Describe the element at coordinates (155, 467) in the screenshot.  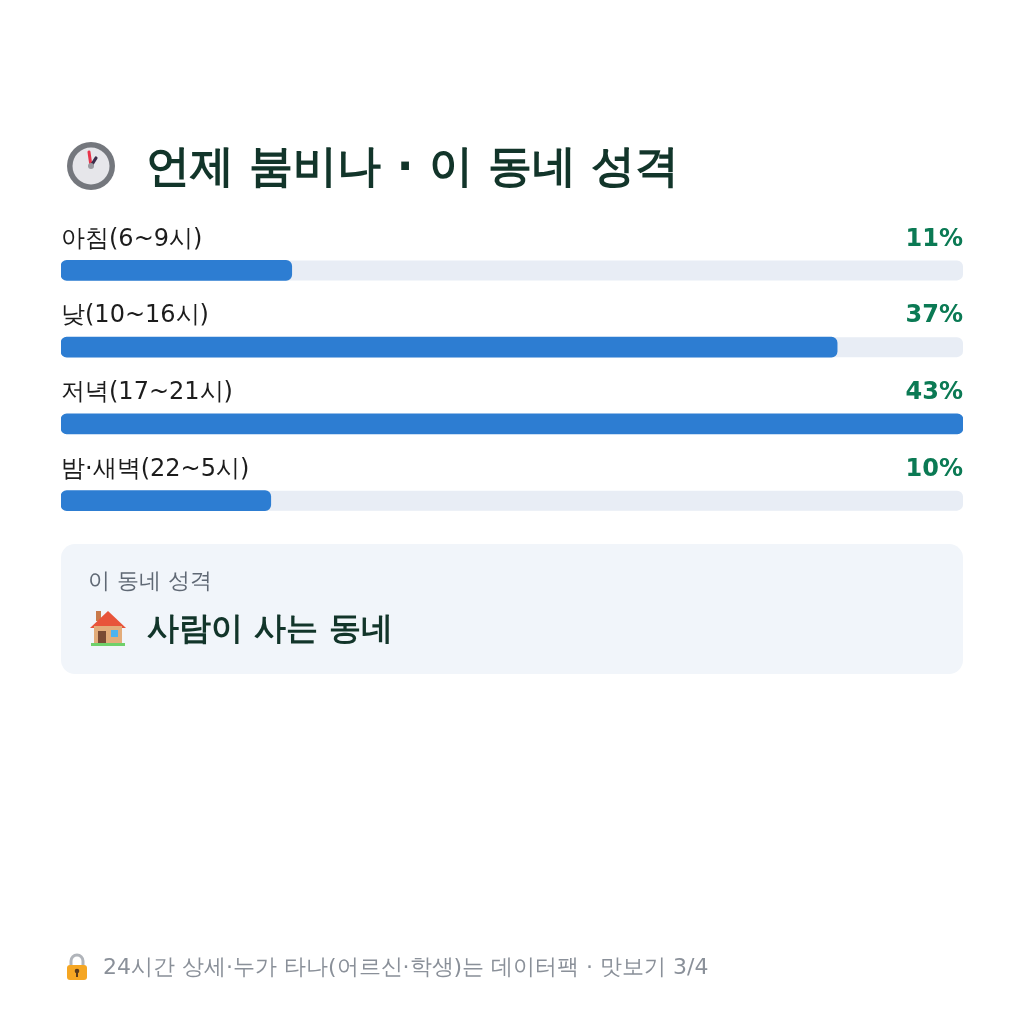
I see `y-tick-label: 밤·새벽(22~5시)` at that location.